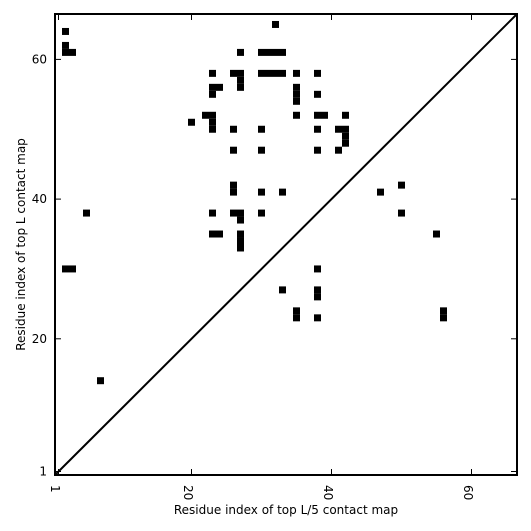 The image size is (531, 531). Describe the element at coordinates (286, 510) in the screenshot. I see `x-axis-label: Residue index of top L/5 contact map` at that location.